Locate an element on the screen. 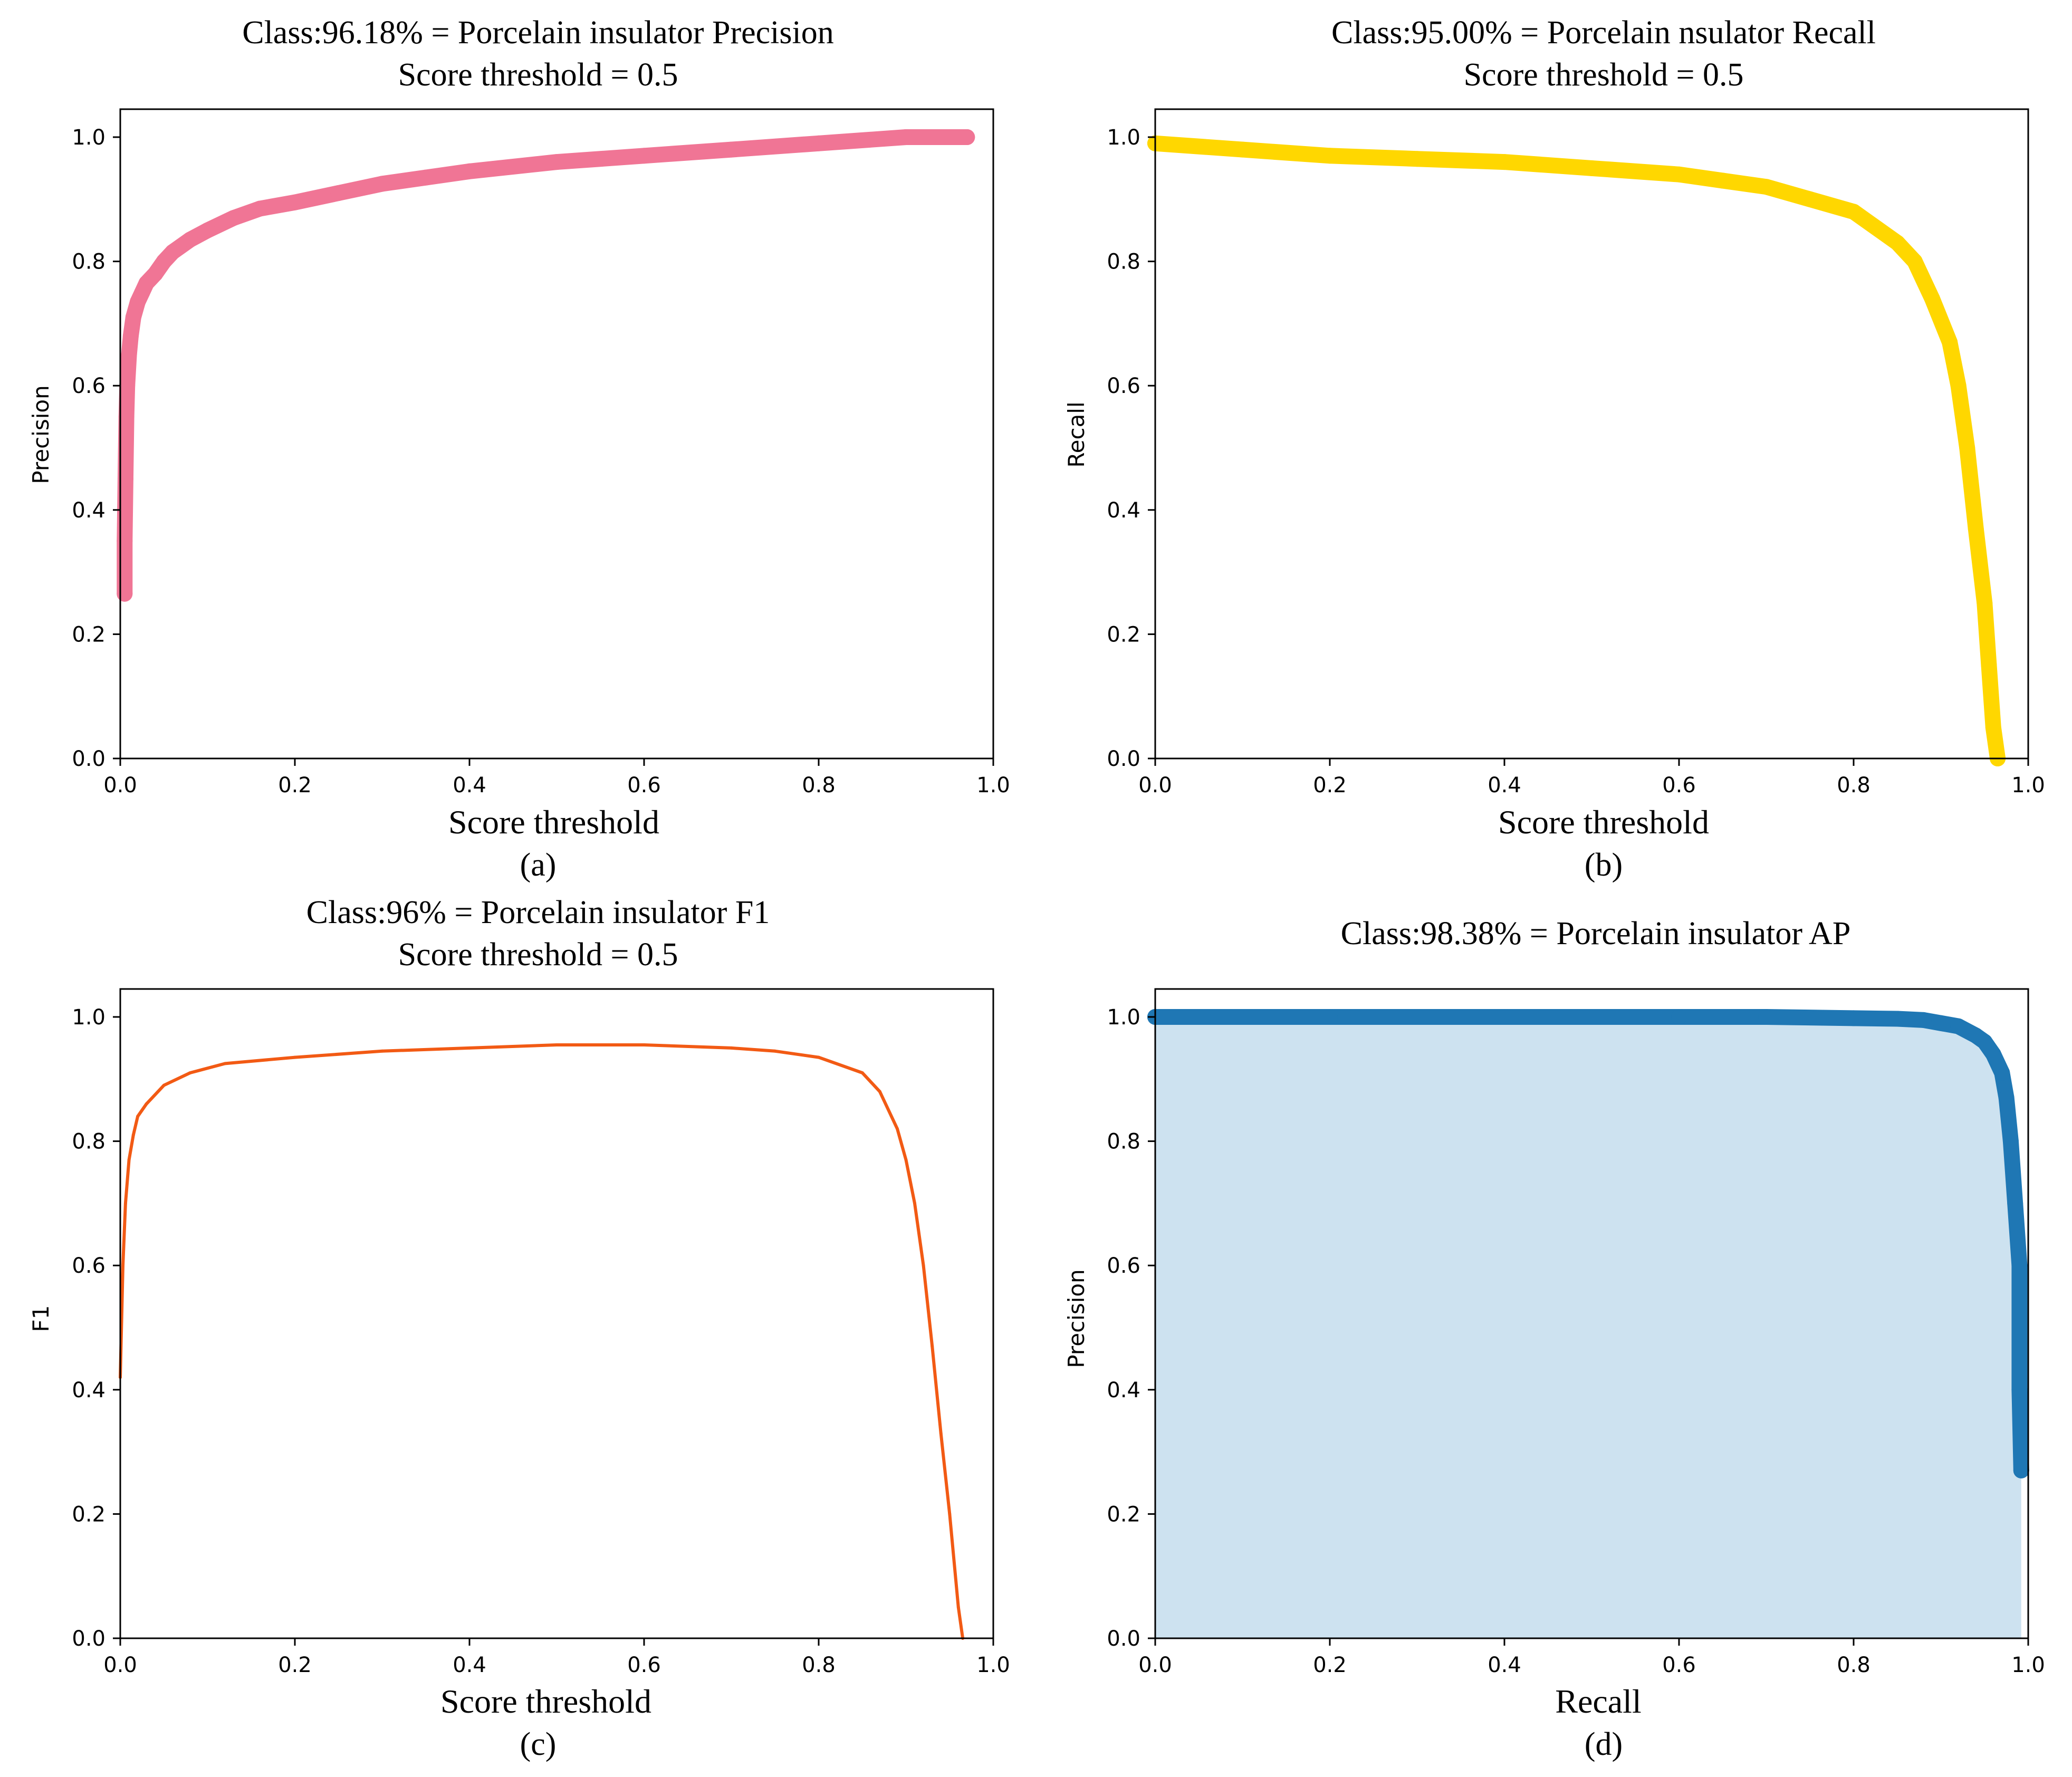 The image size is (2072, 1777). panel-a-x-tick-label: 1.0 is located at coordinates (993, 785).